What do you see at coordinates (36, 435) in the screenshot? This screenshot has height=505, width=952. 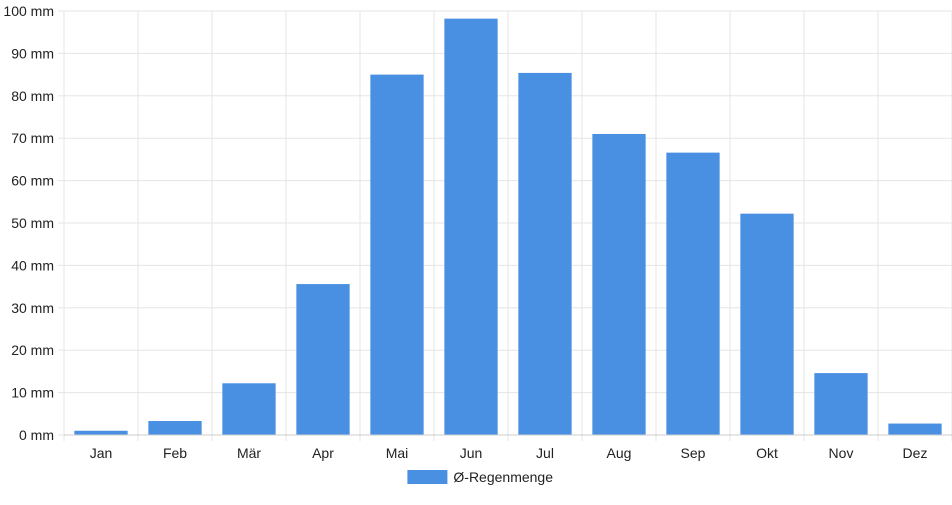 I see `y-tick-label: 0 mm` at bounding box center [36, 435].